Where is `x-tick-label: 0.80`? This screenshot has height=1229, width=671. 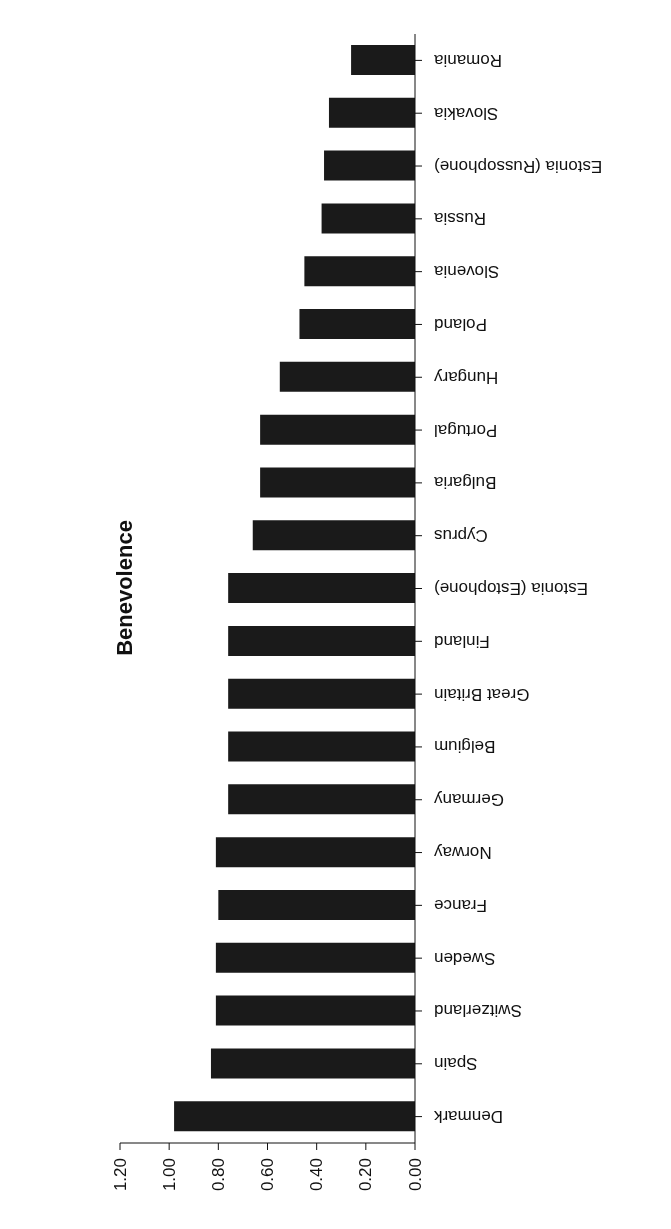 x-tick-label: 0.80 is located at coordinates (218, 1175).